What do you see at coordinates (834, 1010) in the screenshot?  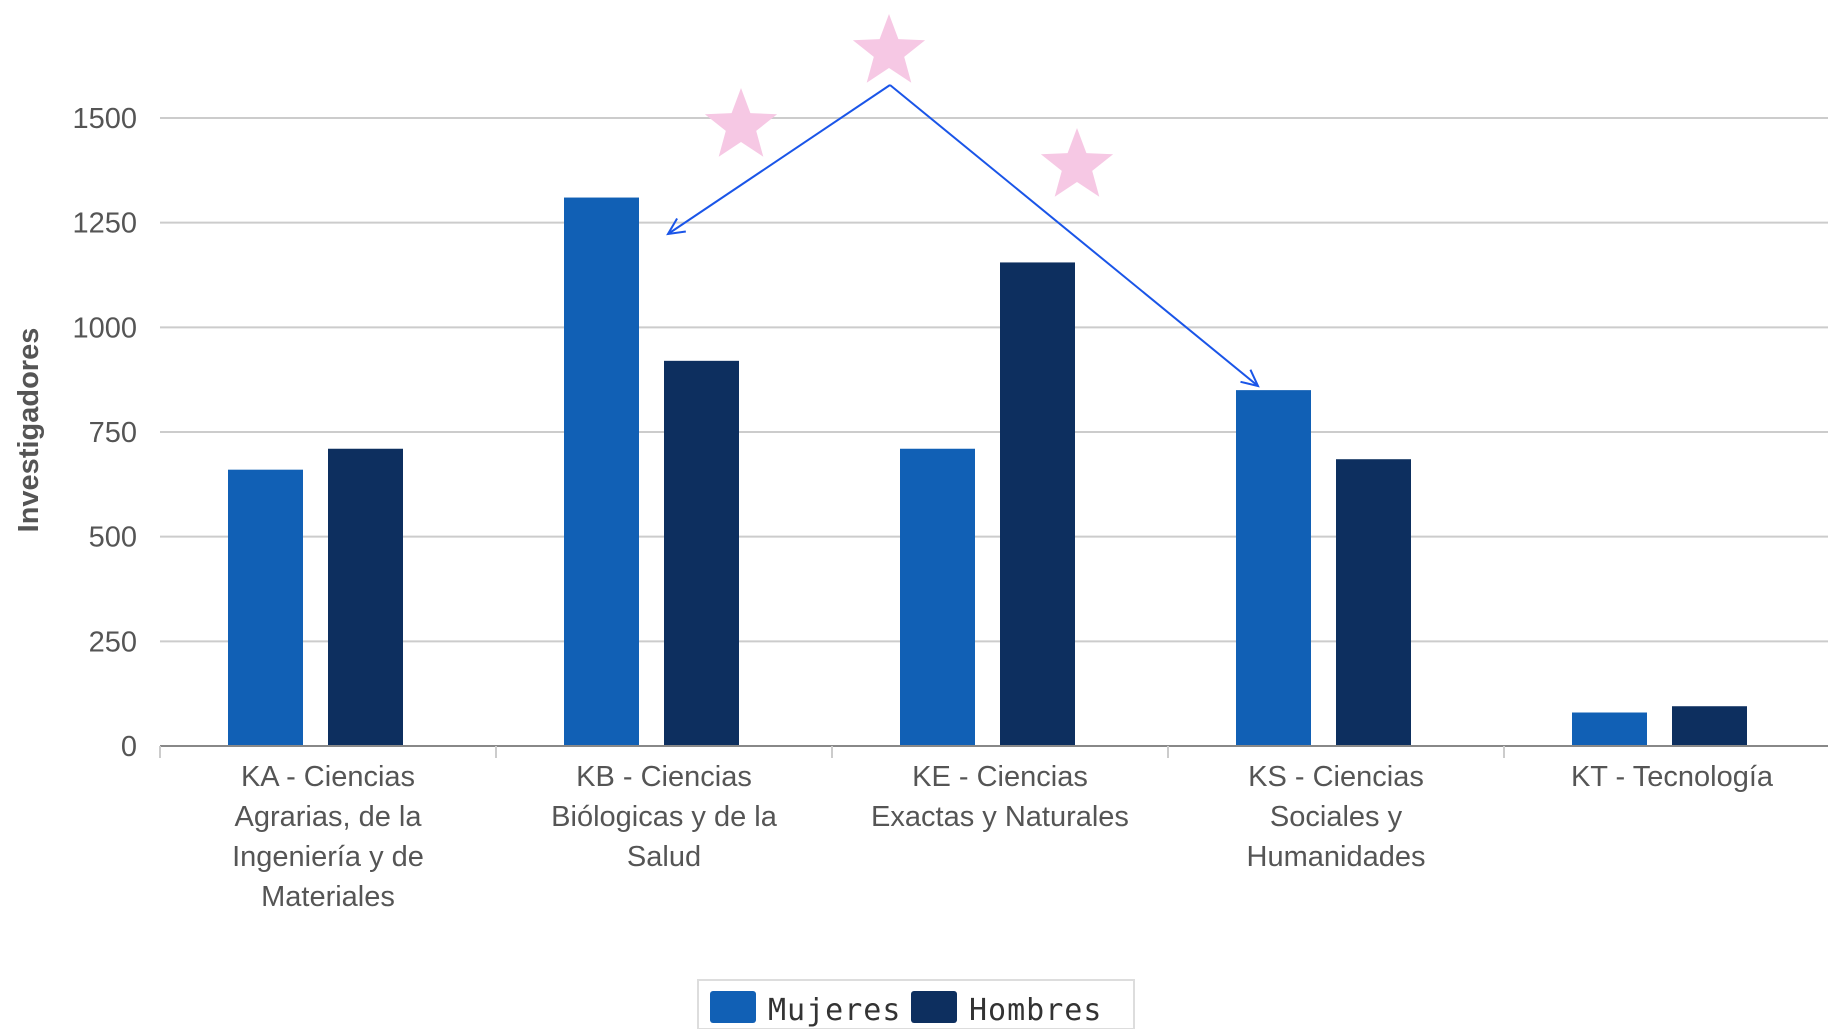 I see `legend-label-mujeres: Mujeres` at bounding box center [834, 1010].